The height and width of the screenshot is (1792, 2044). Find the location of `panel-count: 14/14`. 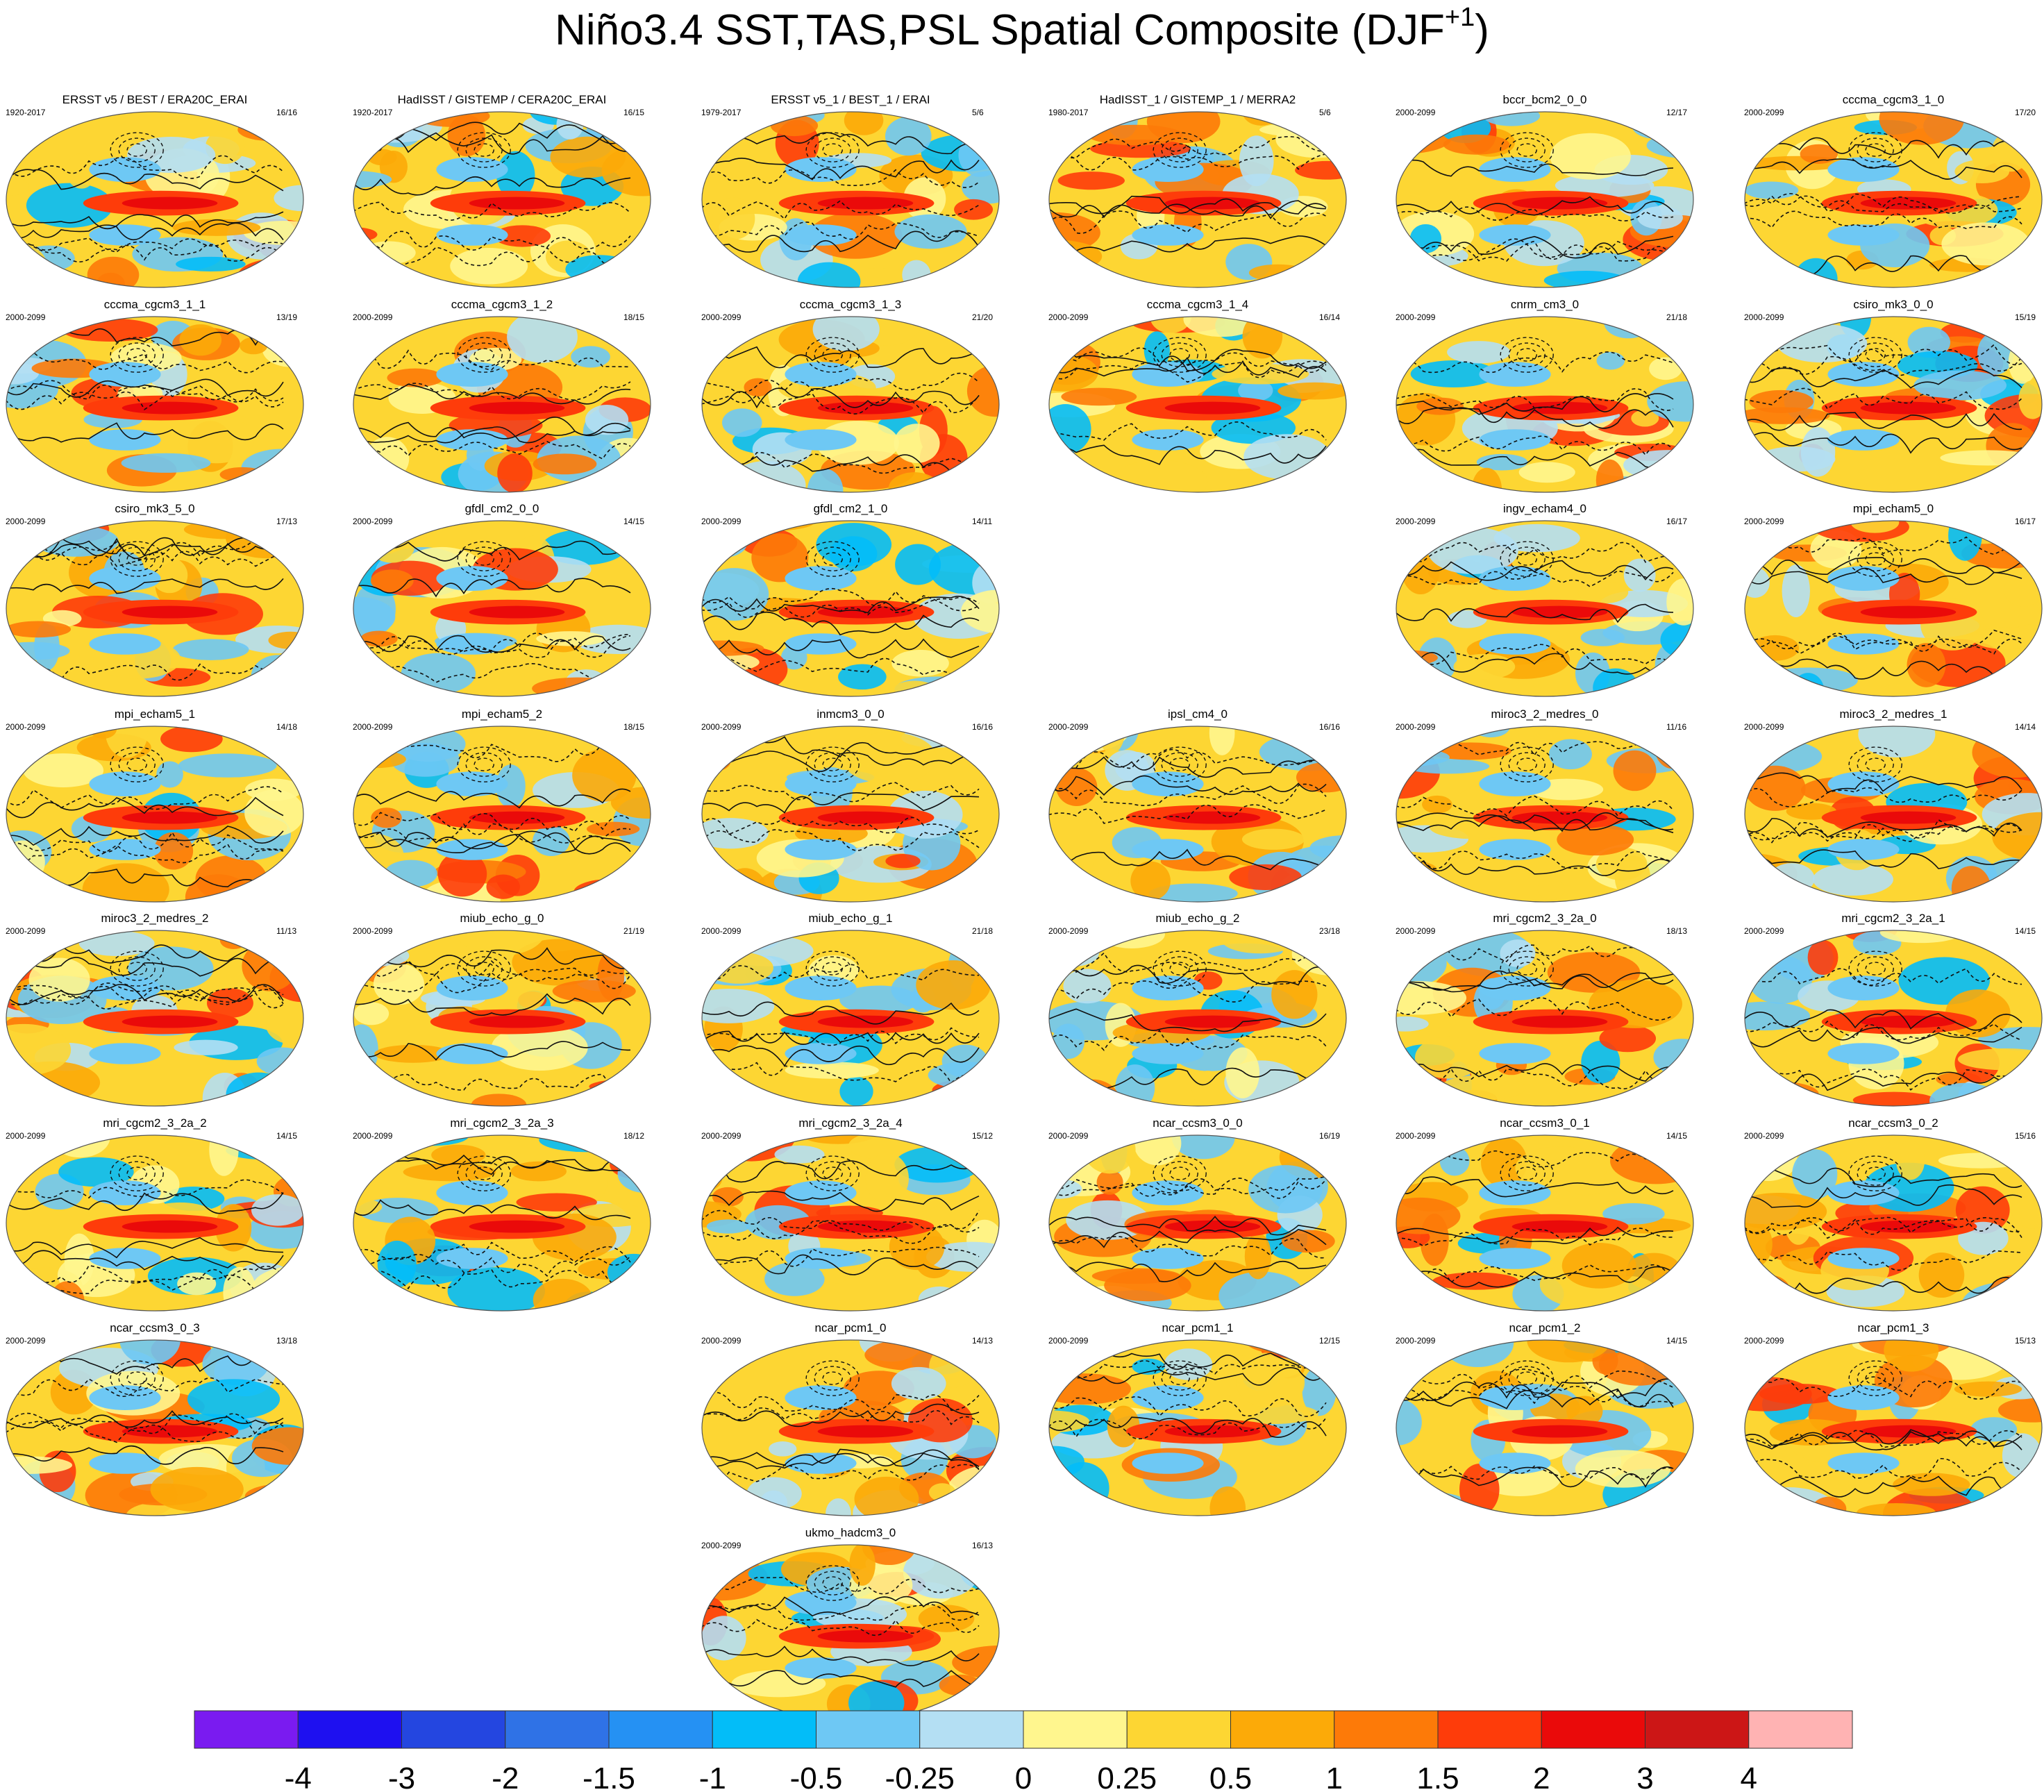

panel-count: 14/14 is located at coordinates (2025, 727).